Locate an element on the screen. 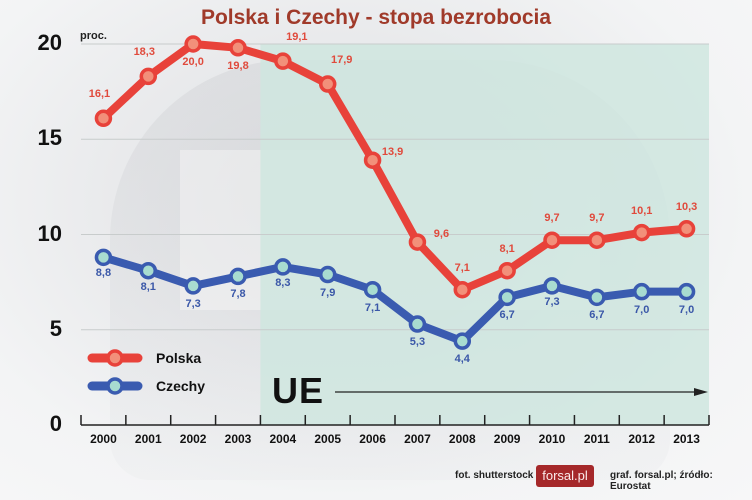  data-label-czechy: 7,9 is located at coordinates (328, 292).